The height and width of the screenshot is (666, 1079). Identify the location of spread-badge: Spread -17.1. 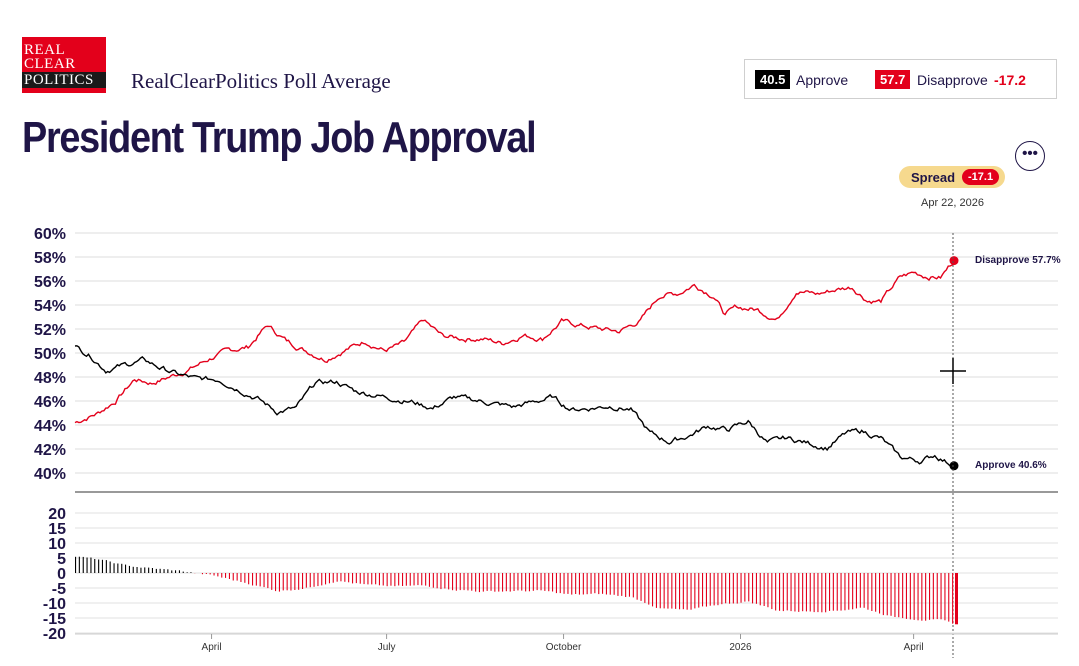
(952, 177).